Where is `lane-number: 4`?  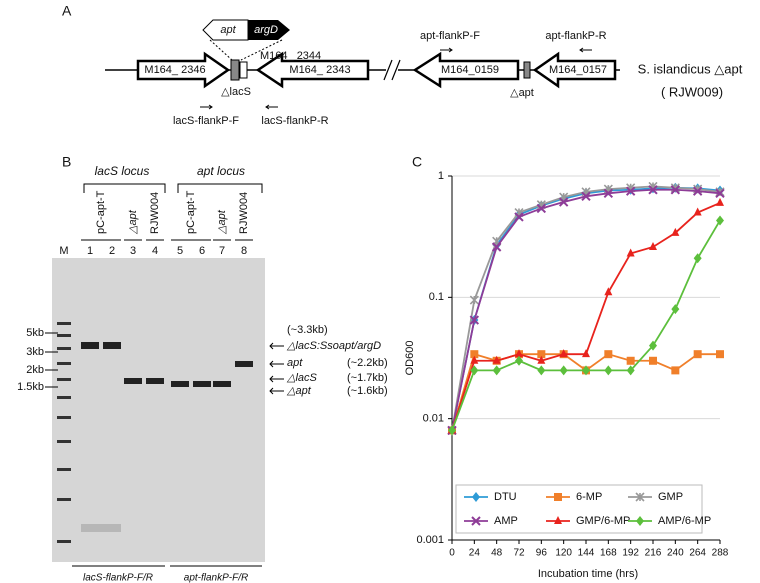
lane-number: 4 is located at coordinates (155, 251).